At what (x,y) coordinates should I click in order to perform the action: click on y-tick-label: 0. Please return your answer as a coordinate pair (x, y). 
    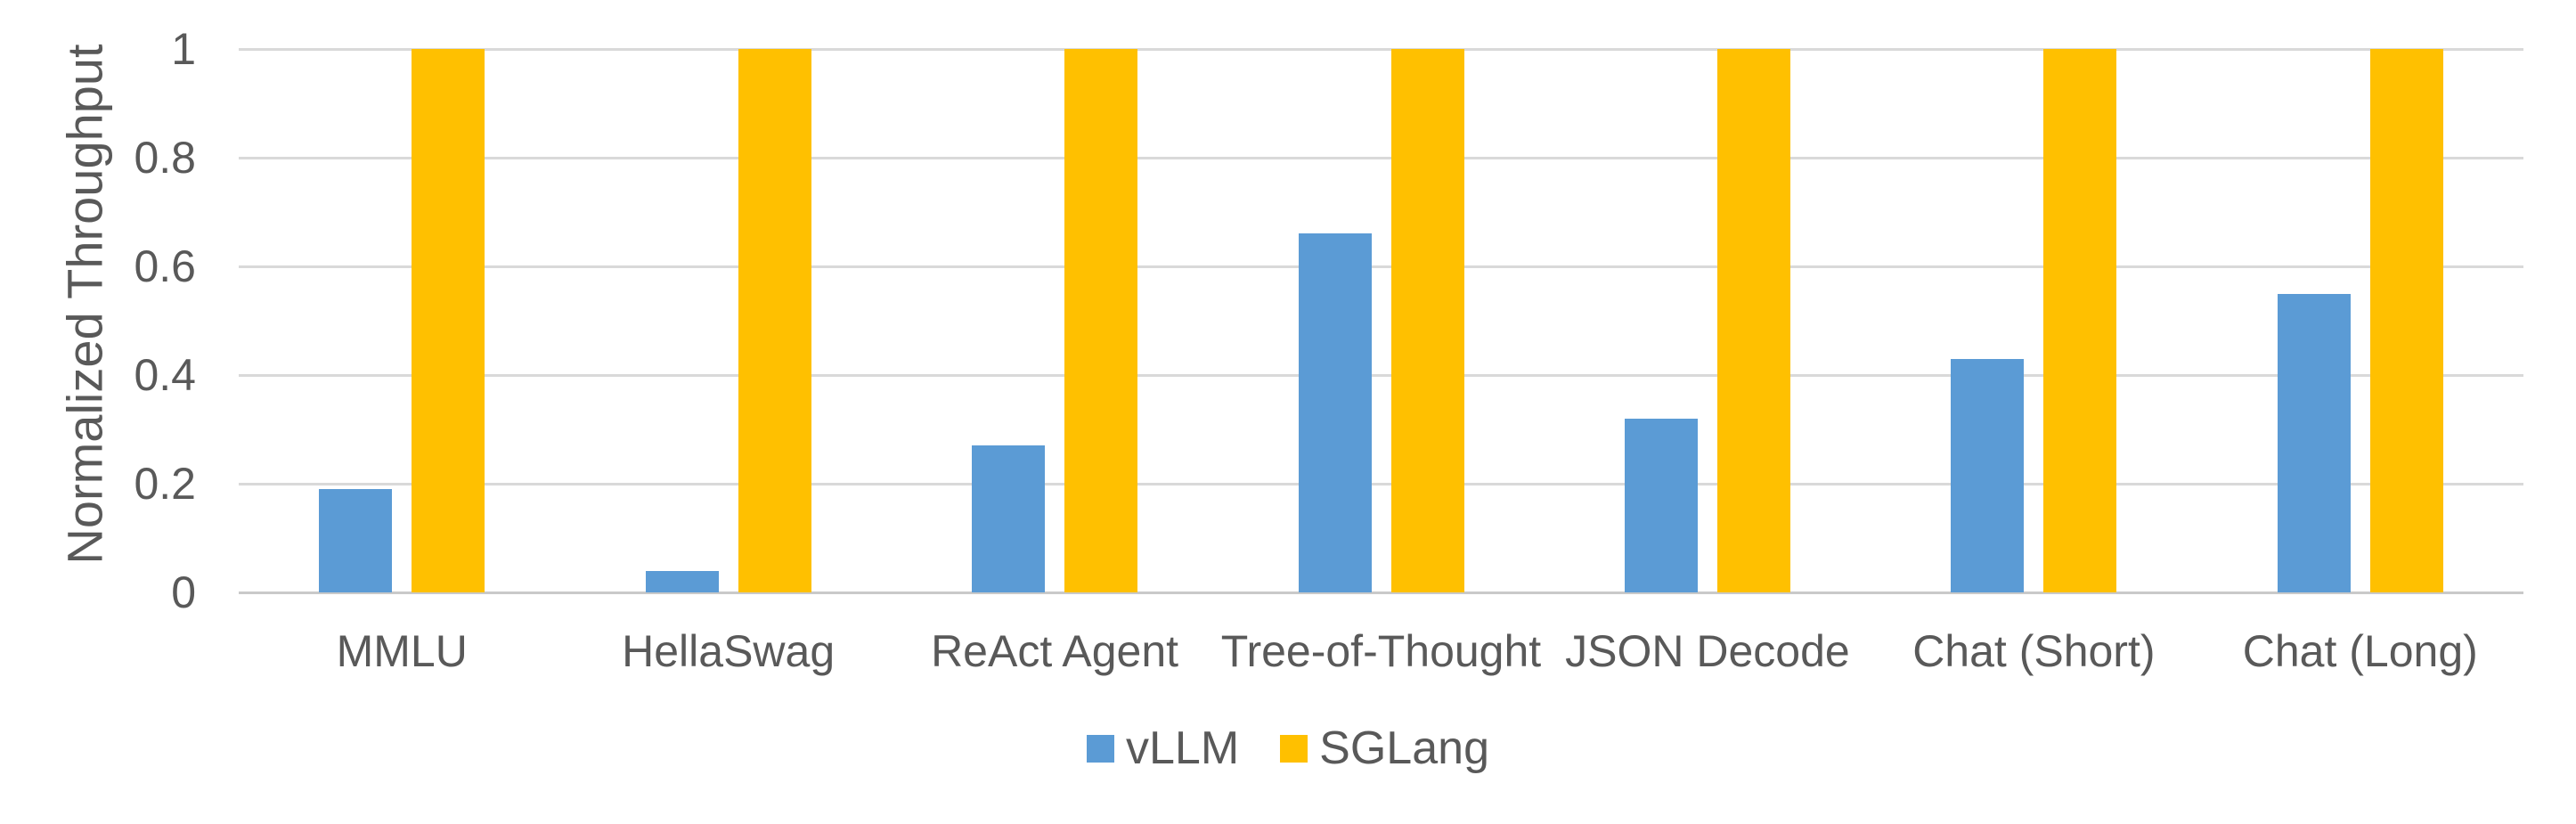
    Looking at the image, I should click on (184, 592).